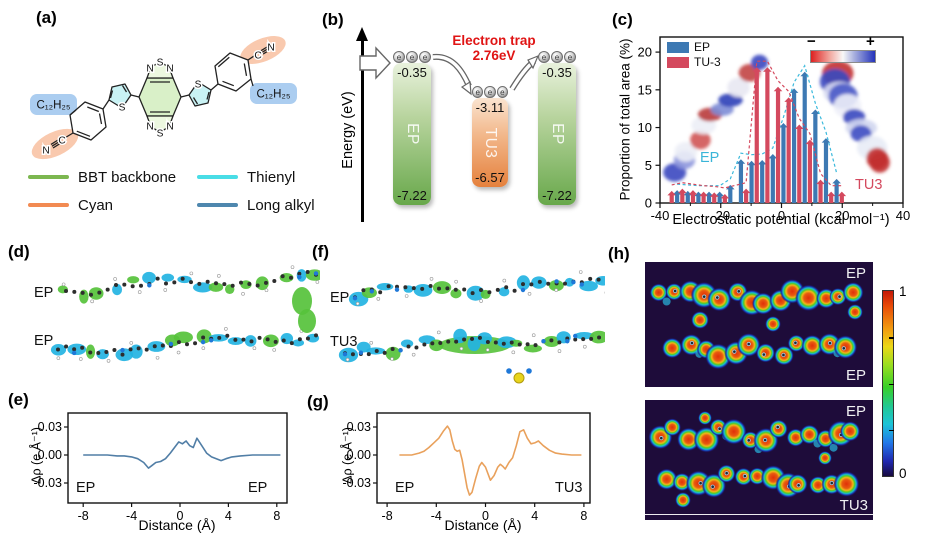 The width and height of the screenshot is (937, 538). I want to click on trap-title: Electron trap, so click(494, 40).